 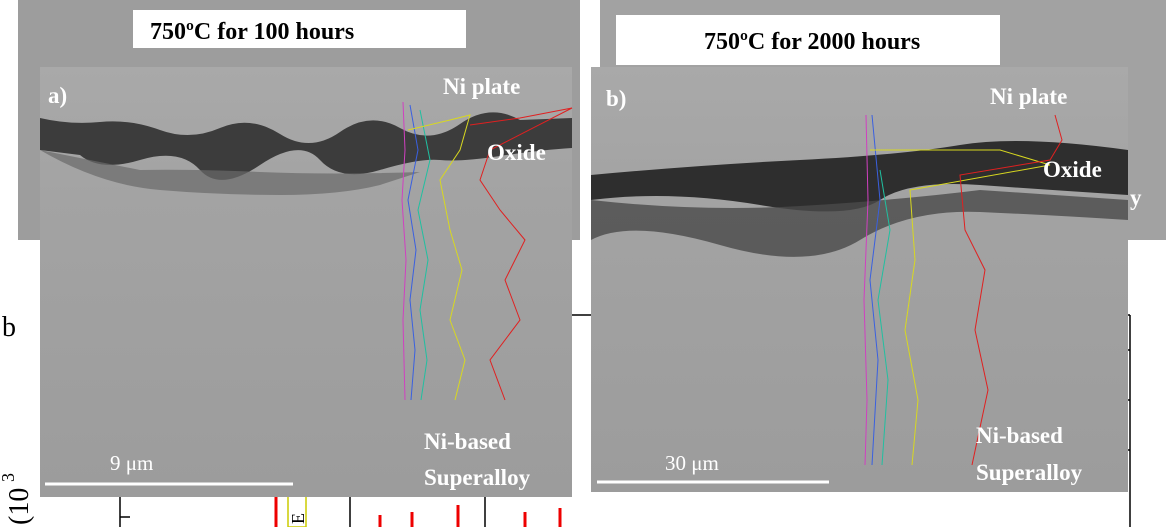 I want to click on scale-bar-label: 30 μm, so click(x=692, y=463).